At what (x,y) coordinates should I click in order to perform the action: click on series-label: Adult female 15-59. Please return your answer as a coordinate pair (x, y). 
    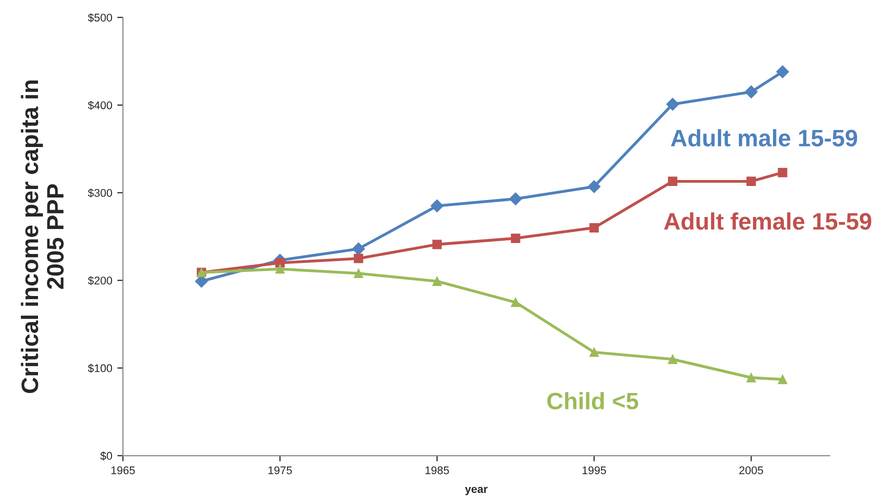
    Looking at the image, I should click on (768, 221).